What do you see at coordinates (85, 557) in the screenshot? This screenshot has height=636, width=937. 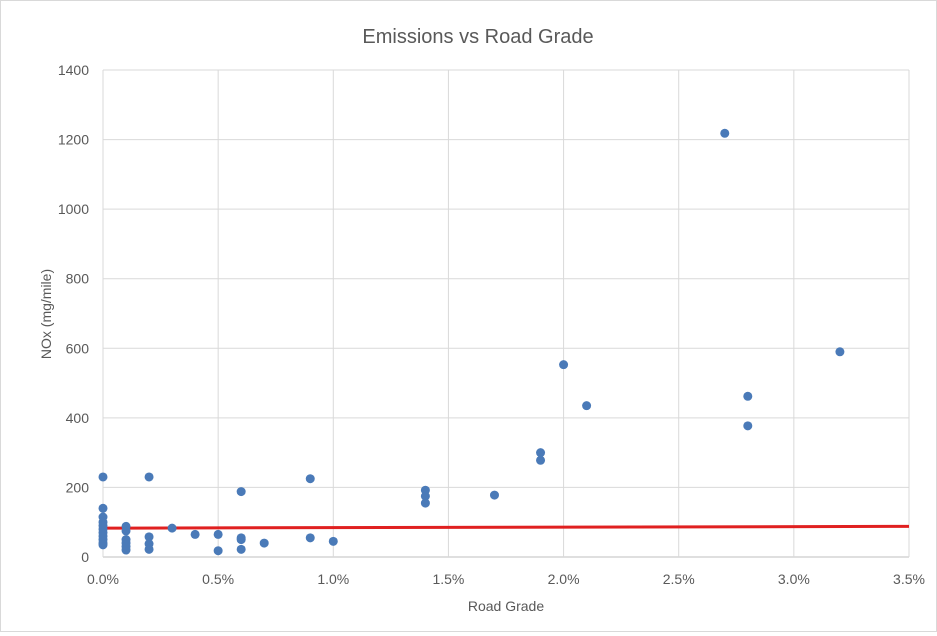 I see `y-tick-label: 0` at bounding box center [85, 557].